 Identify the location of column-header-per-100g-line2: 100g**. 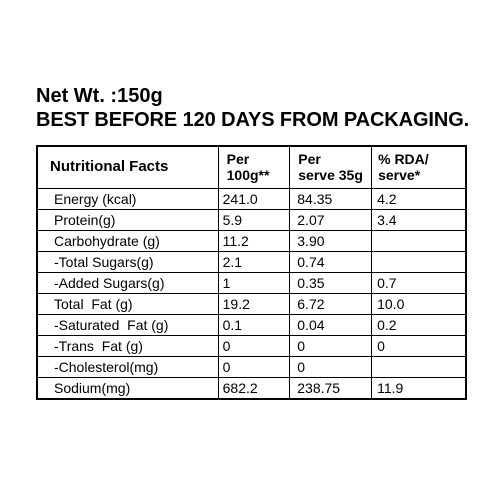
(248, 175).